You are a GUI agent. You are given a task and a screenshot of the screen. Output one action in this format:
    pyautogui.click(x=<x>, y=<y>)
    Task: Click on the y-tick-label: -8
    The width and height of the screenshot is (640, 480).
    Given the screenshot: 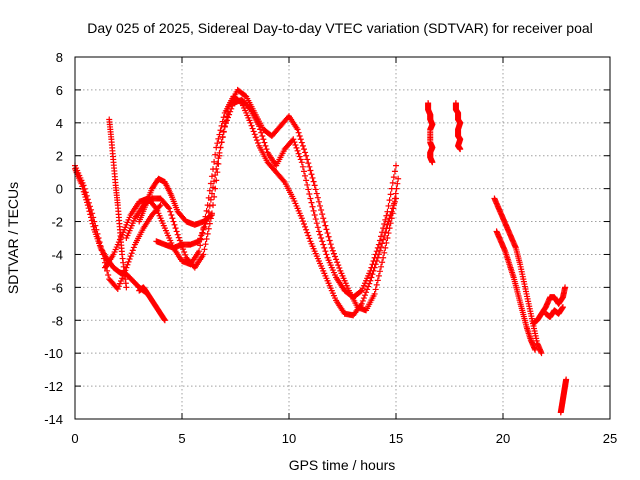 What is the action you would take?
    pyautogui.click(x=57, y=320)
    